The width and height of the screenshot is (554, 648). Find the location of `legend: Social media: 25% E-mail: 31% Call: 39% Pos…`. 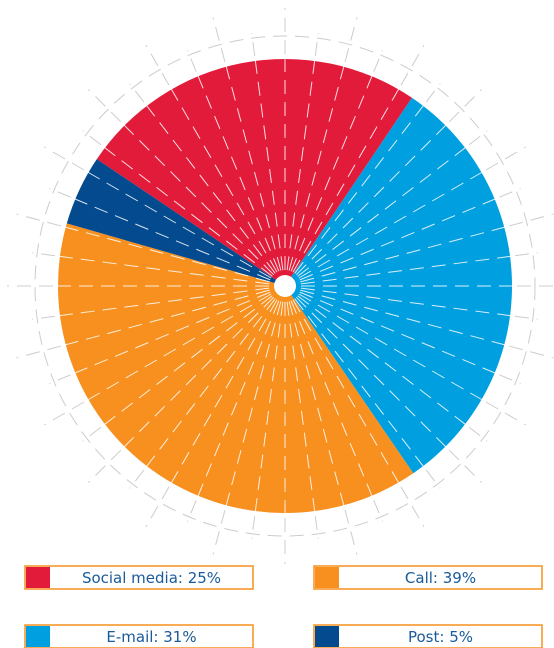

legend: Social media: 25% E-mail: 31% Call: 39% Pos… is located at coordinates (283, 606).